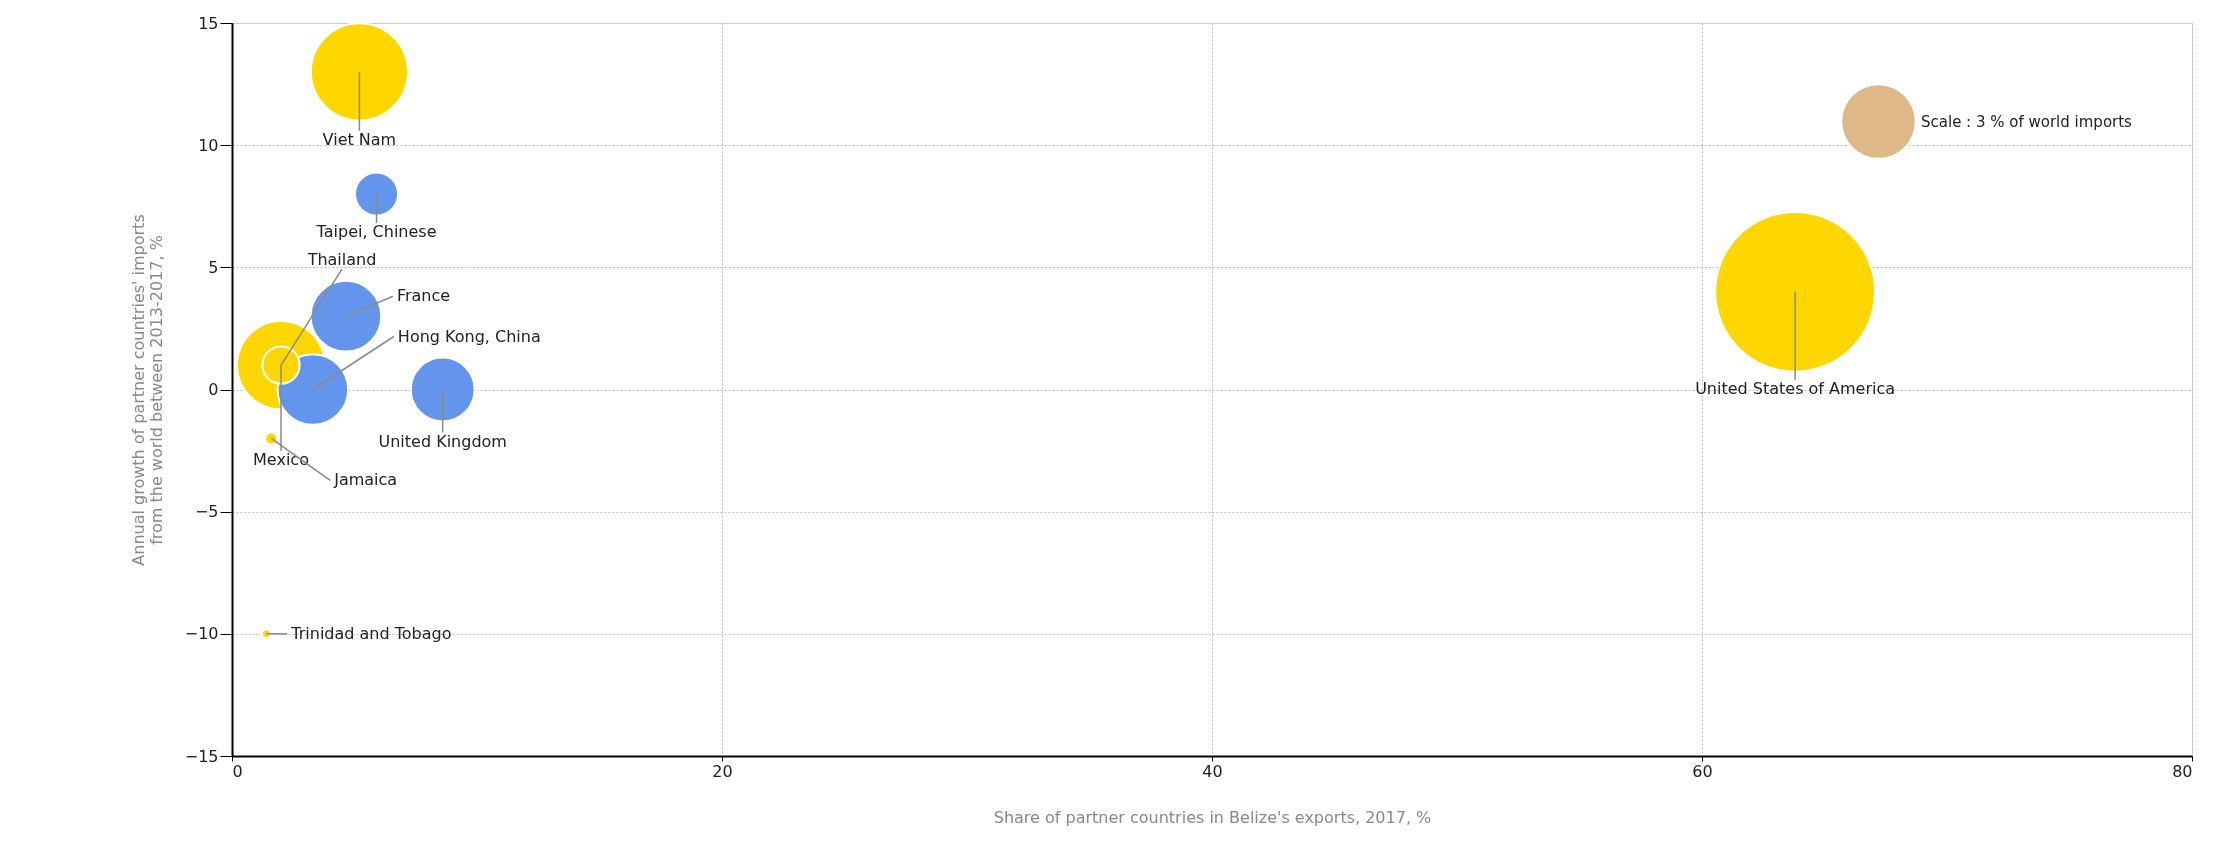 This screenshot has width=2229, height=862. I want to click on x-tick-label: 20, so click(722, 771).